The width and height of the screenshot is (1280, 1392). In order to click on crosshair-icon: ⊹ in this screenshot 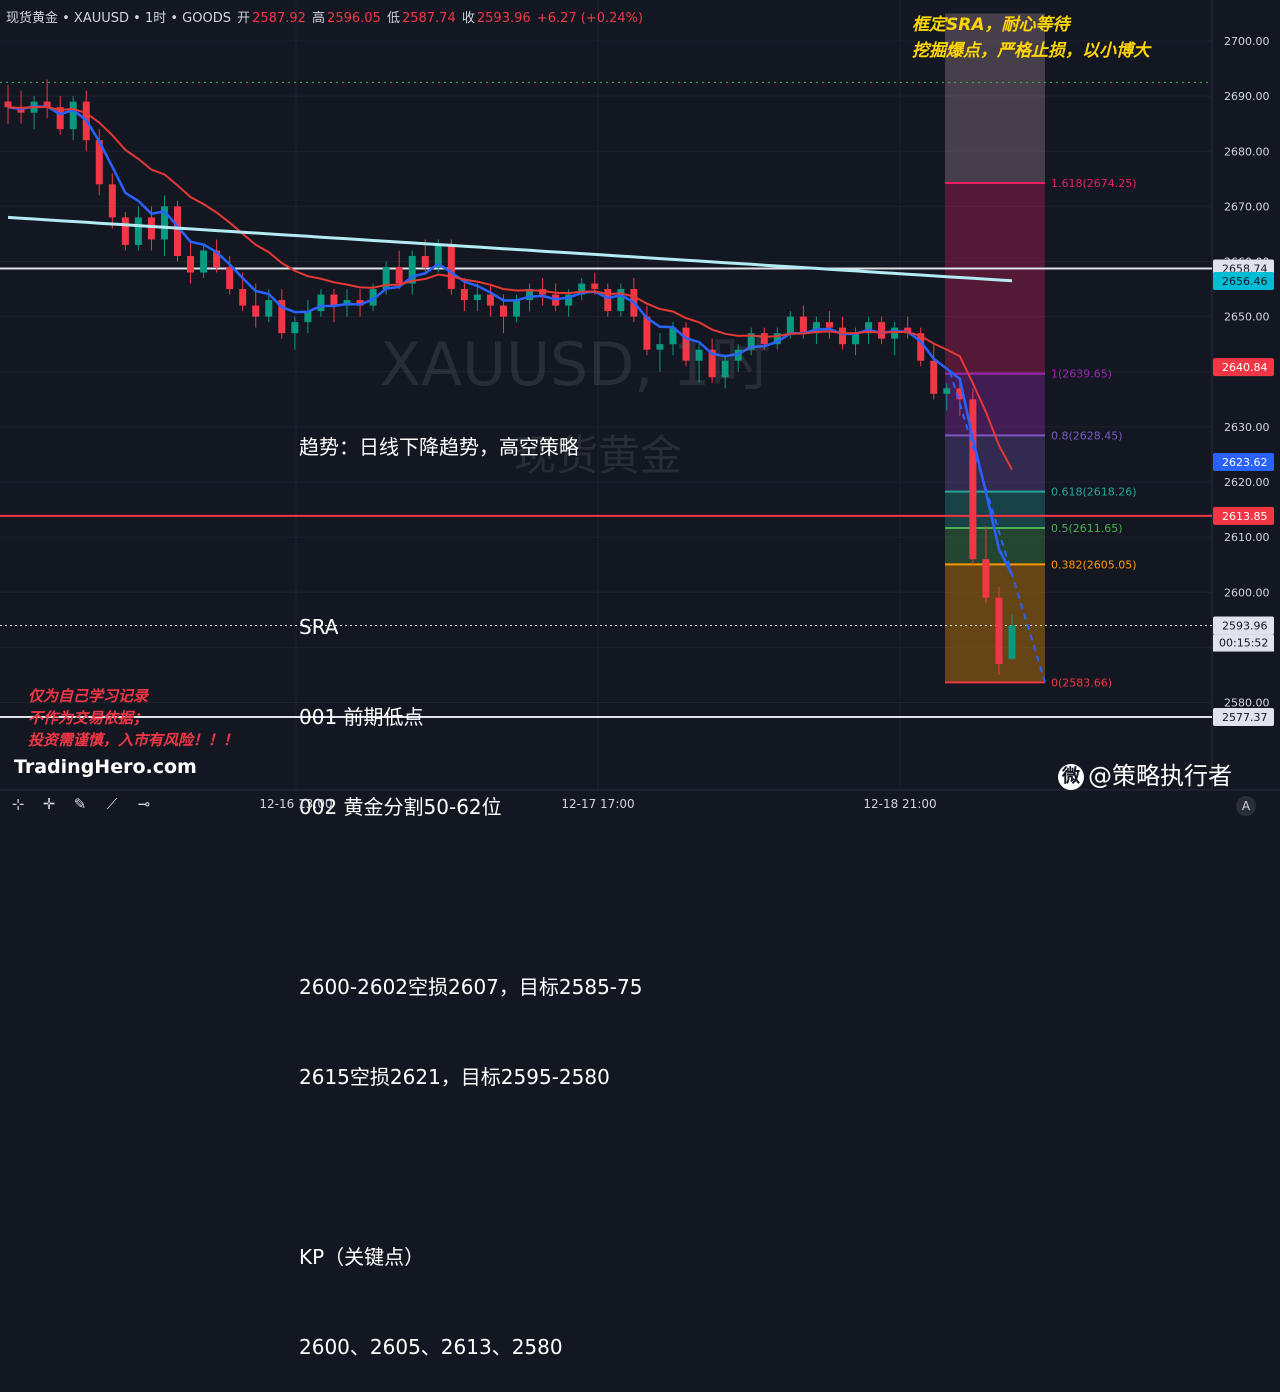, I will do `click(18, 804)`.